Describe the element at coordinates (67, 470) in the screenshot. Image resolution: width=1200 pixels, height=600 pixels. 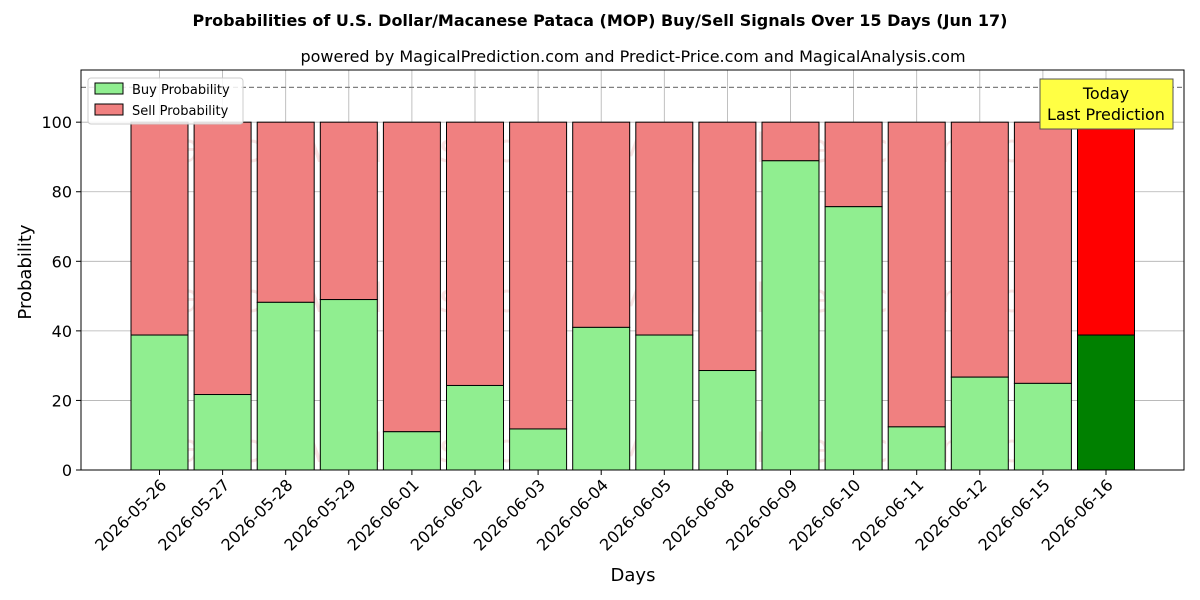
I see `y-tick-label: 0` at that location.